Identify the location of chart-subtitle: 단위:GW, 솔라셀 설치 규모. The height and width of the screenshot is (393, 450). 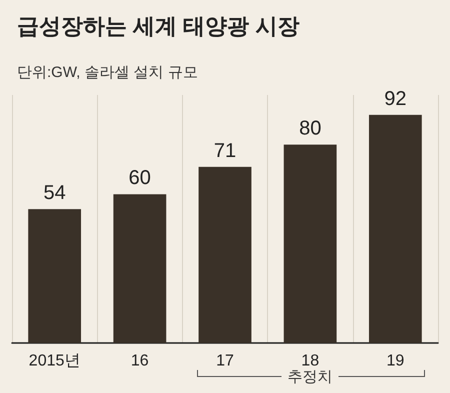
(107, 72).